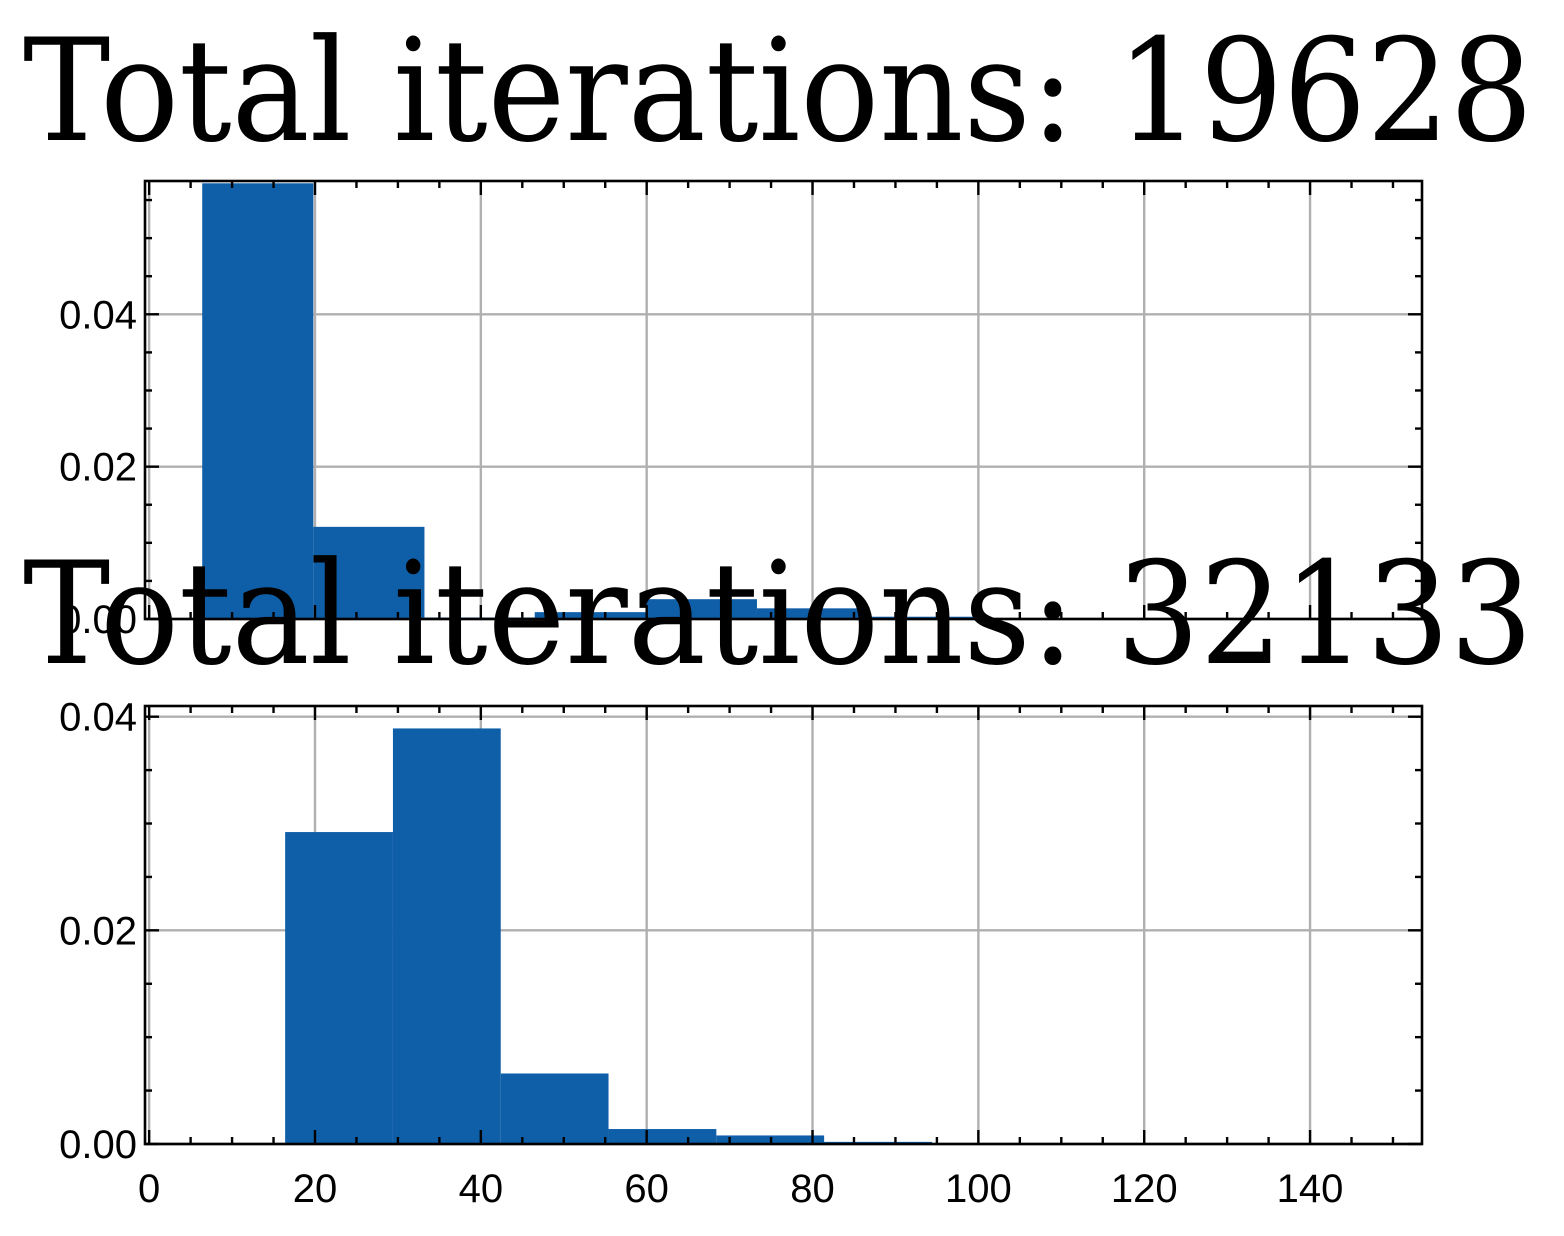 This screenshot has width=1564, height=1236. What do you see at coordinates (646, 1189) in the screenshot?
I see `x-tick-label: 60` at bounding box center [646, 1189].